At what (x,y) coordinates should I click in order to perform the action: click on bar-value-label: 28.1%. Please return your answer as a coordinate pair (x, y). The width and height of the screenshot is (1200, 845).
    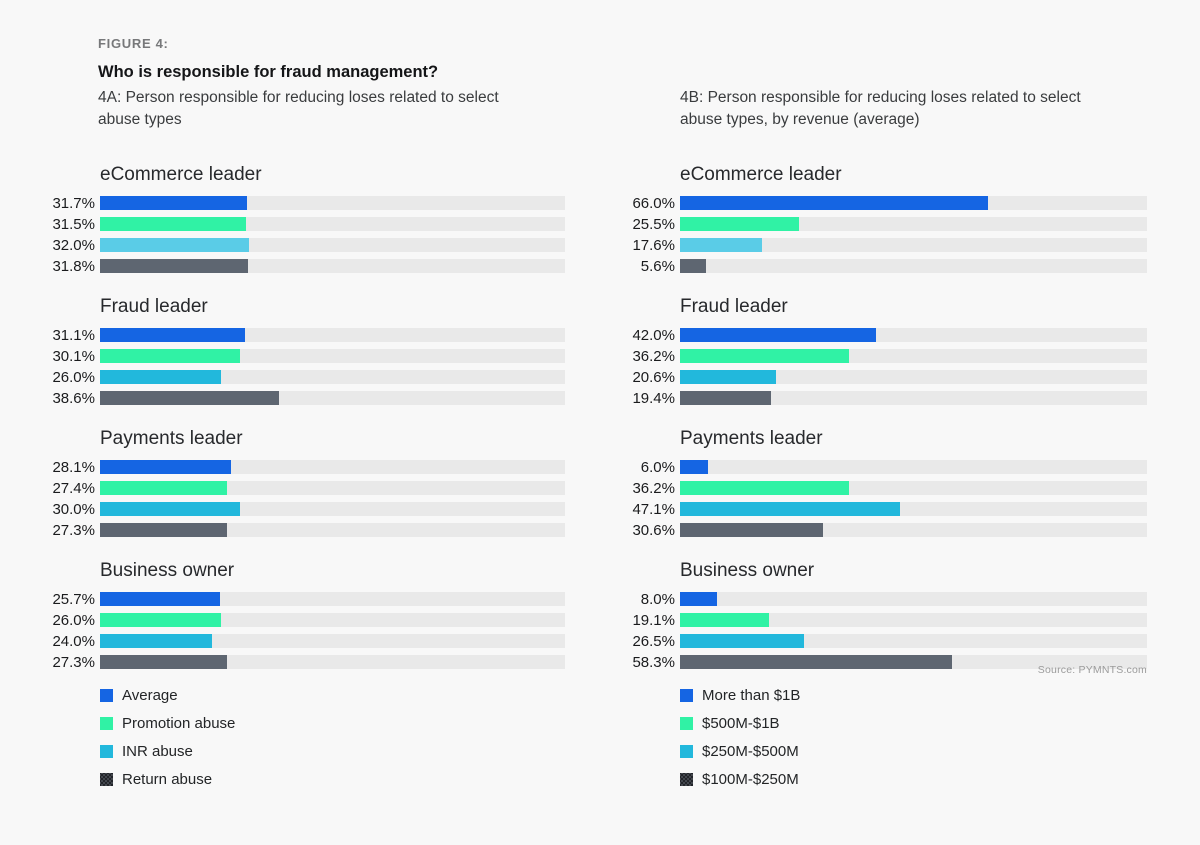
    Looking at the image, I should click on (73, 467).